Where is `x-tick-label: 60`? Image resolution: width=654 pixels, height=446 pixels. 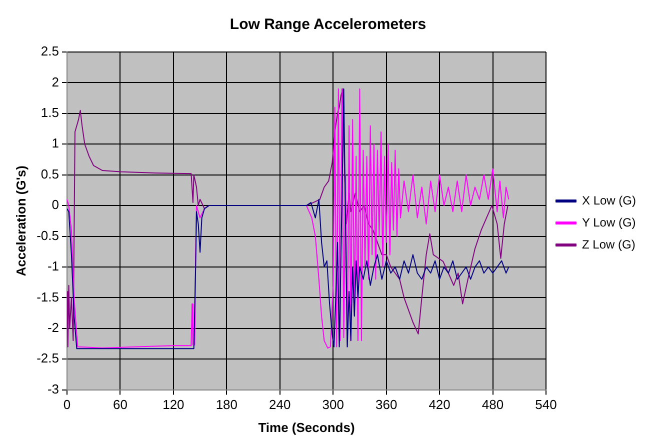
x-tick-label: 60 is located at coordinates (120, 404).